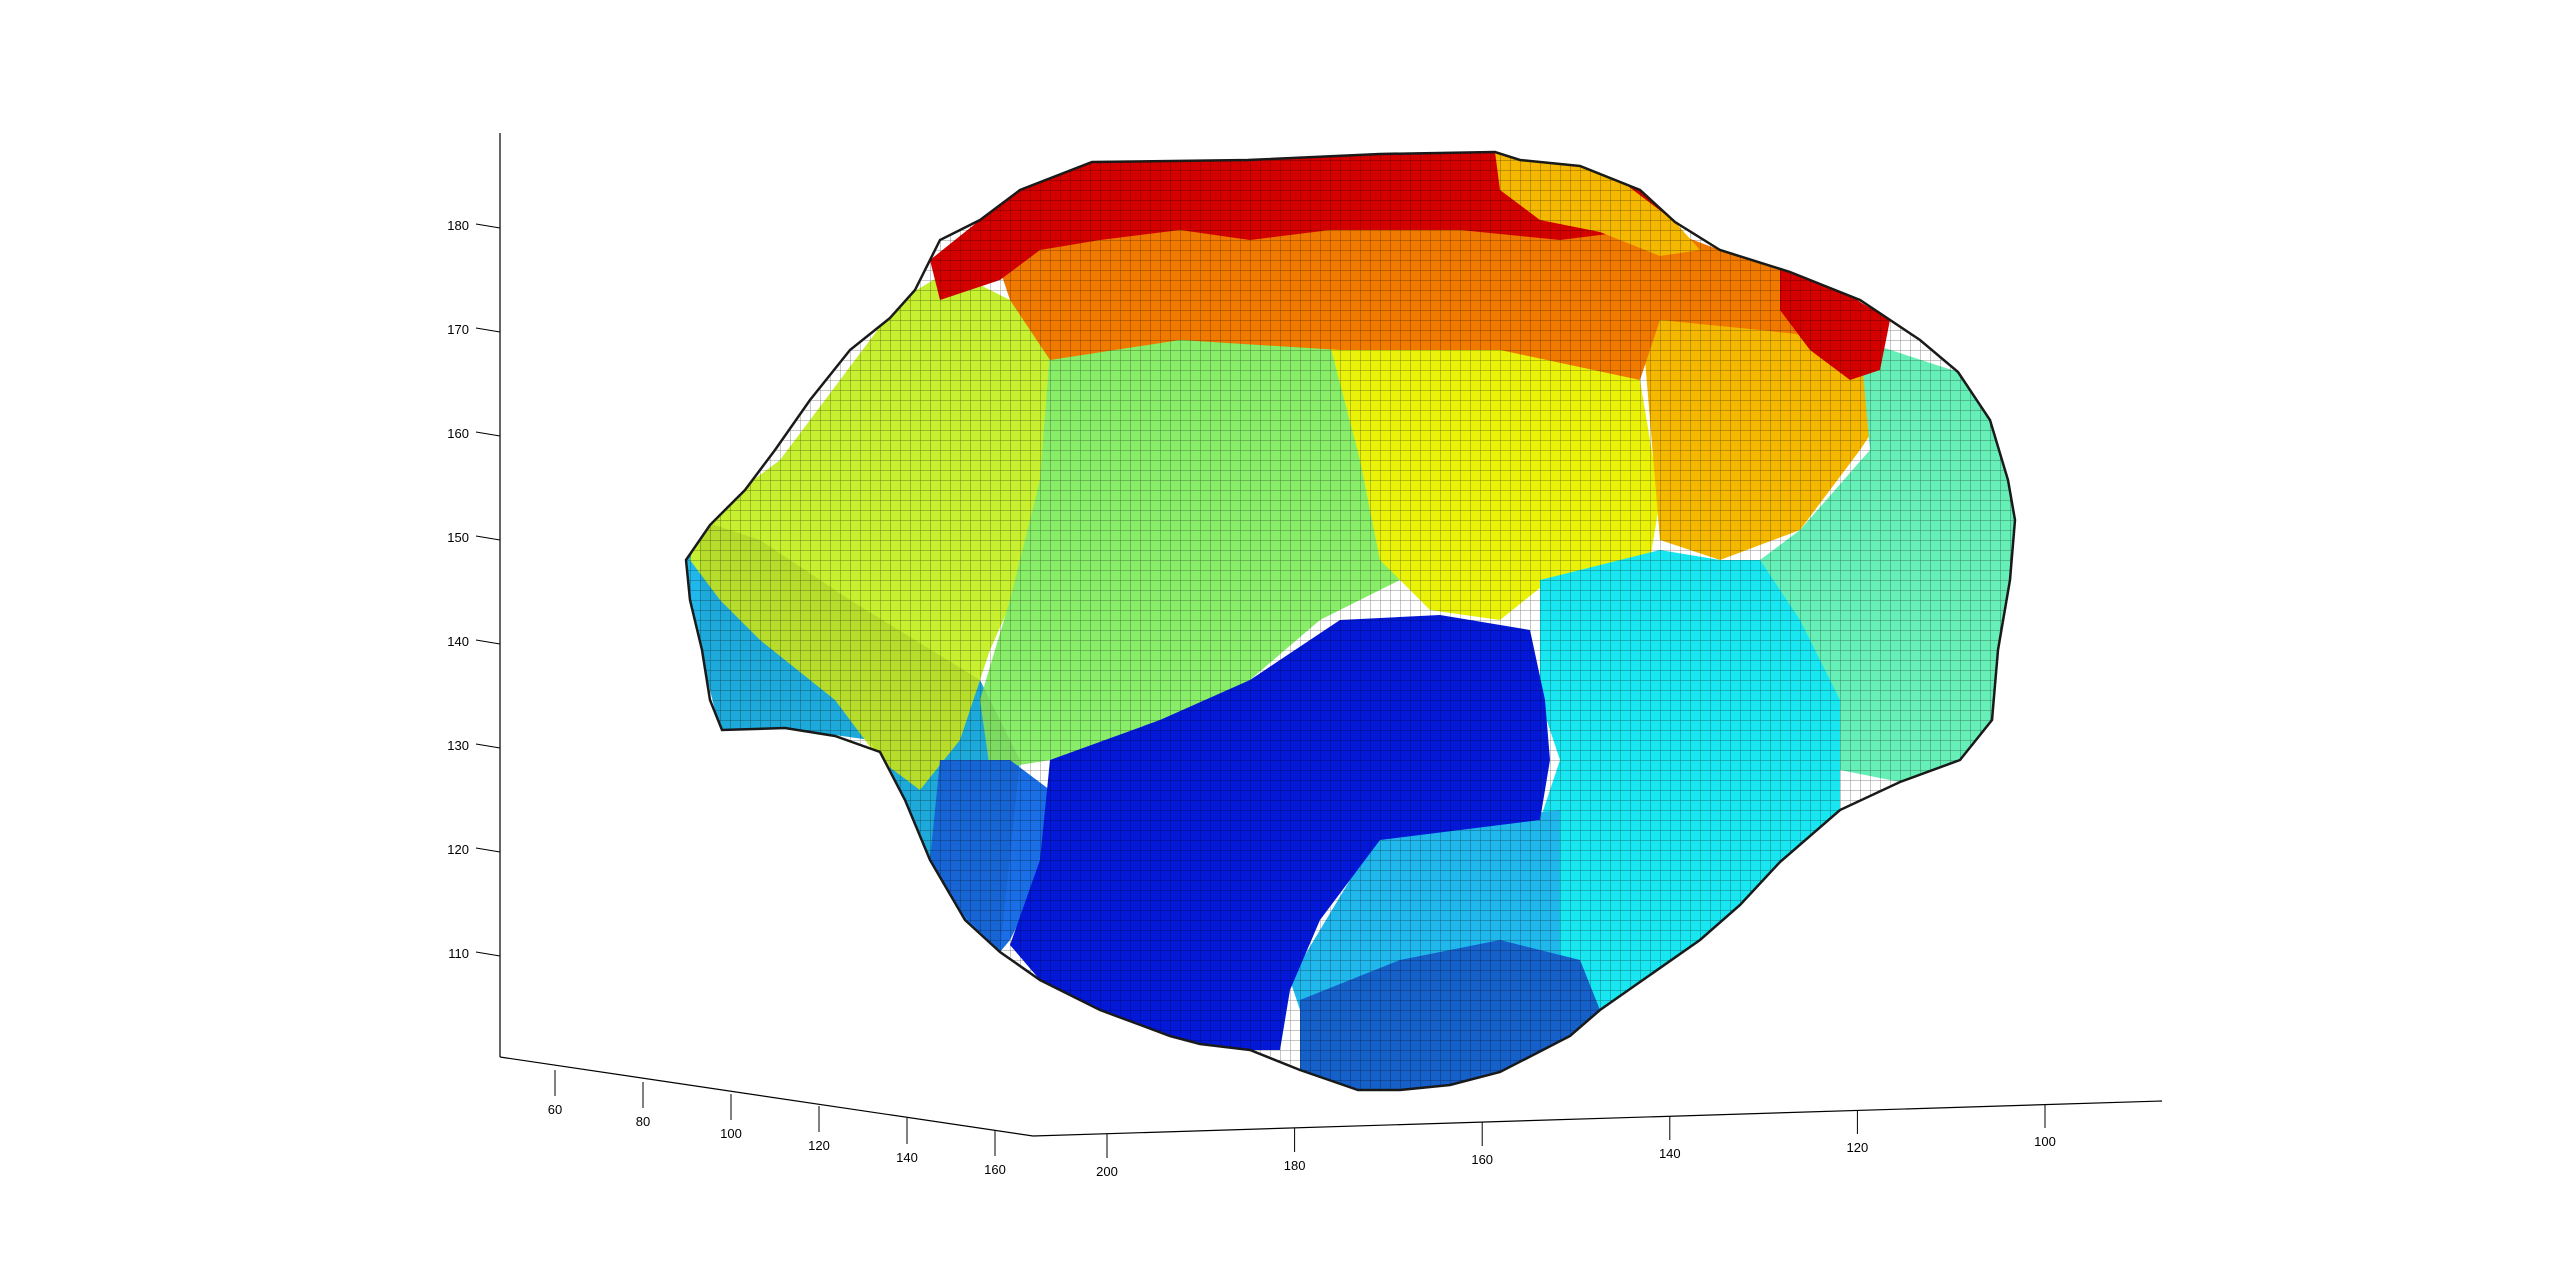  I want to click on z-tick-label: 150, so click(458, 537).